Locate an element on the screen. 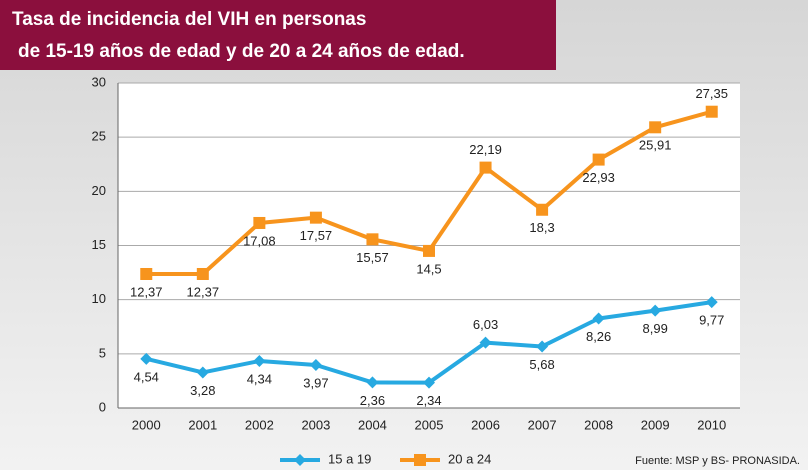 Image resolution: width=808 pixels, height=475 pixels. y-tick-label: 0 is located at coordinates (102, 406).